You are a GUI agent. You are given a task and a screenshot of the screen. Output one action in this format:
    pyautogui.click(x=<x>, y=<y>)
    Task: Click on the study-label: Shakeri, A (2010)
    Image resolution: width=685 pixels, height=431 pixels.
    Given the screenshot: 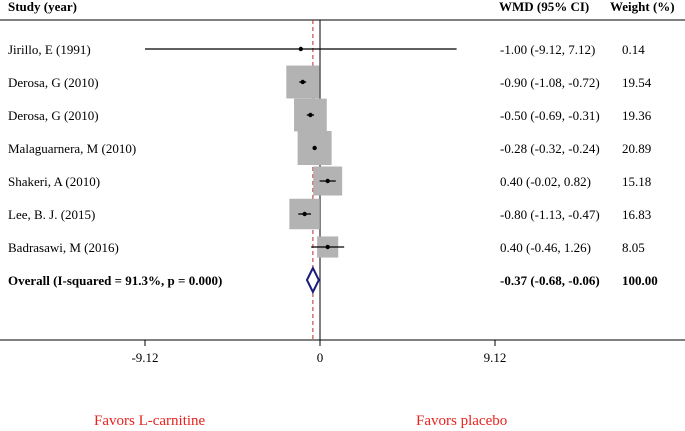 What is the action you would take?
    pyautogui.click(x=54, y=181)
    